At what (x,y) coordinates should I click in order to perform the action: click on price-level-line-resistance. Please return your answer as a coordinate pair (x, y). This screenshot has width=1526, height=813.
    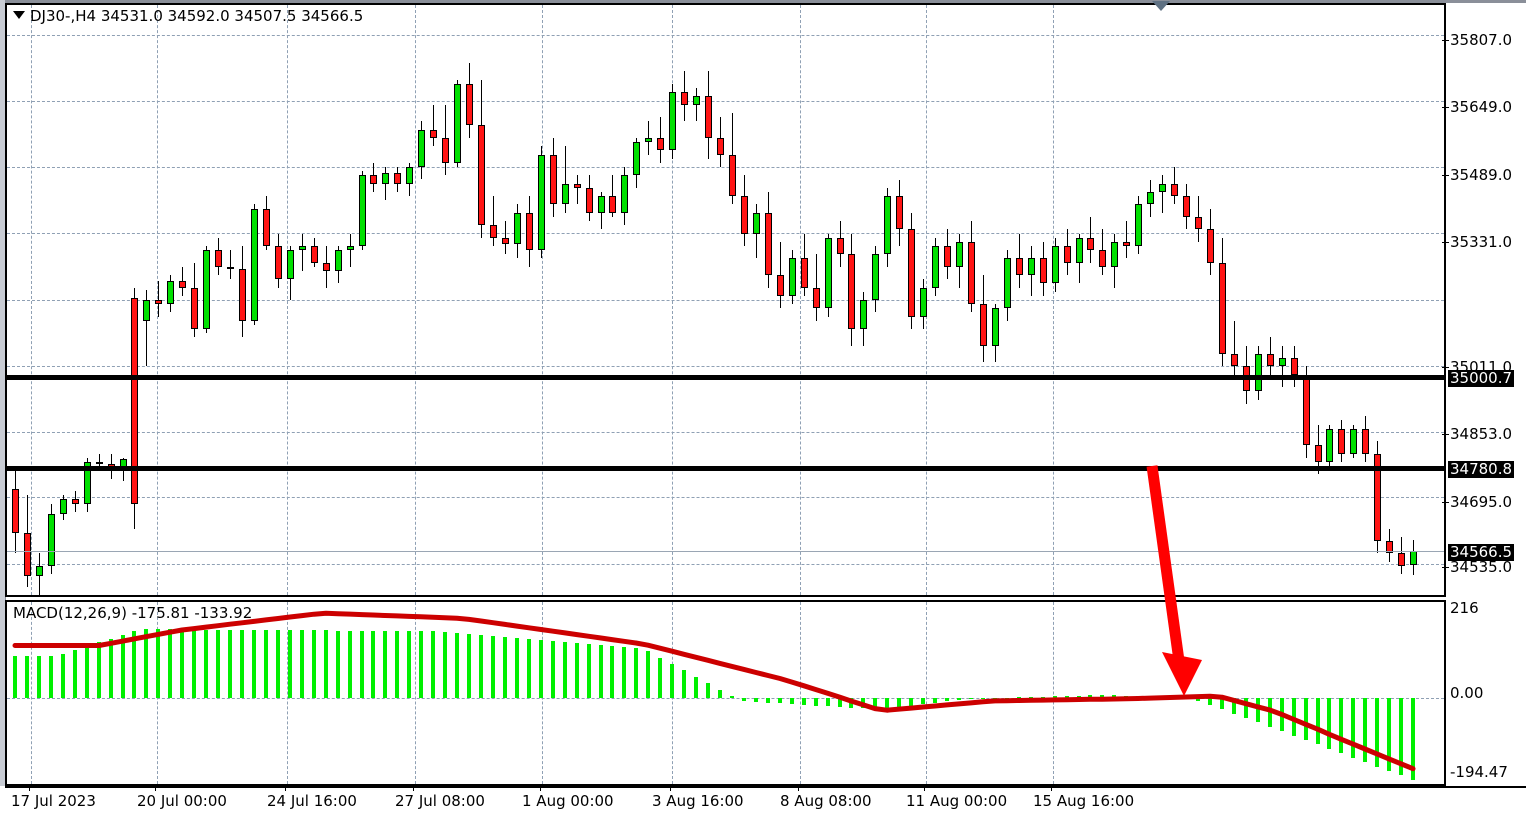
    Looking at the image, I should click on (725, 377).